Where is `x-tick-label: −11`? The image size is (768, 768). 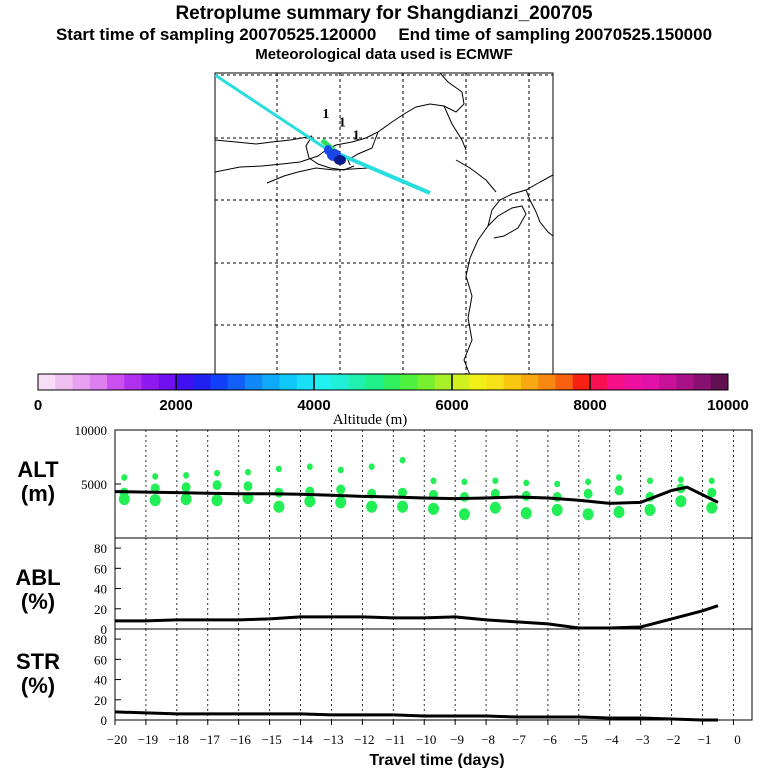 x-tick-label: −11 is located at coordinates (395, 739).